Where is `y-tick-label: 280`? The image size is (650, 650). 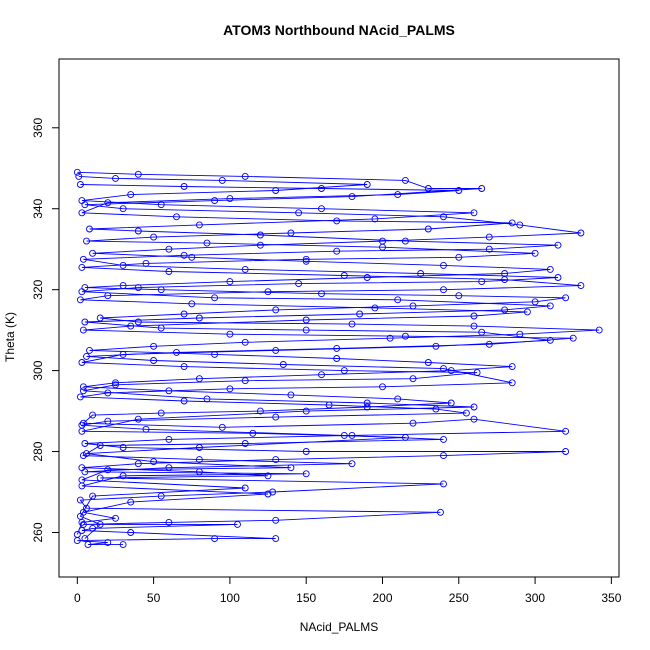
y-tick-label: 280 is located at coordinates (38, 451).